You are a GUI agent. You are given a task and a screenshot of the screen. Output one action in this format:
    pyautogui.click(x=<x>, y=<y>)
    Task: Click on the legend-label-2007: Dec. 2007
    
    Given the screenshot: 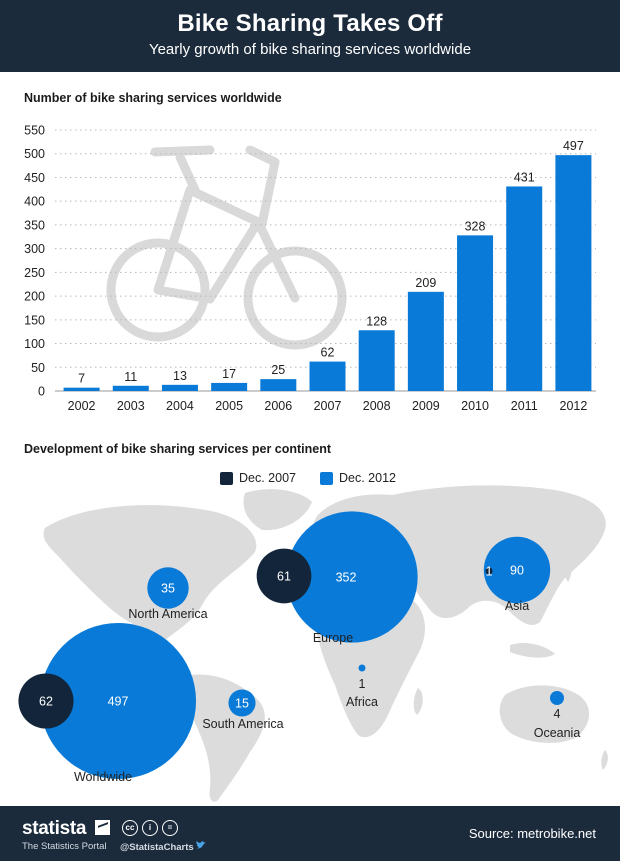 What is the action you would take?
    pyautogui.click(x=267, y=478)
    